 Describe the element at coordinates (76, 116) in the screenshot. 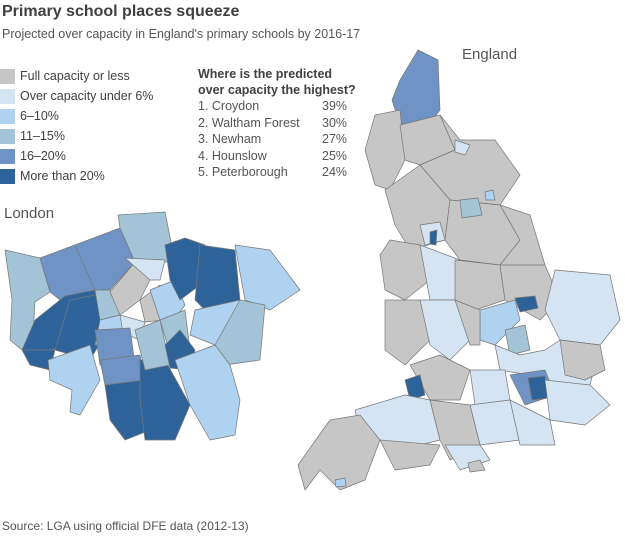

I see `legend-item-6-10: 6–10%` at that location.